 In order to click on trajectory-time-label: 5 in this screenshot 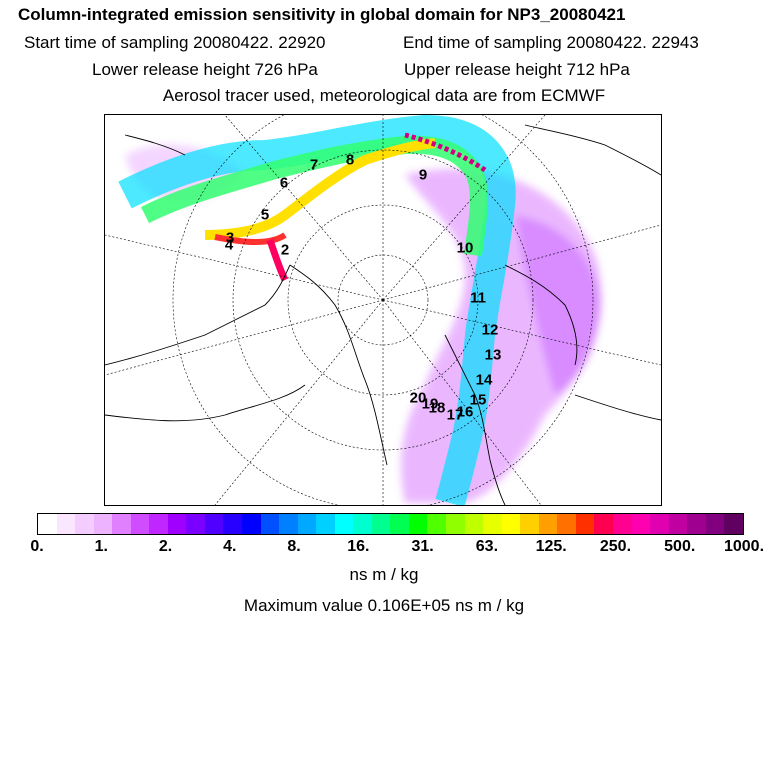, I will do `click(265, 215)`.